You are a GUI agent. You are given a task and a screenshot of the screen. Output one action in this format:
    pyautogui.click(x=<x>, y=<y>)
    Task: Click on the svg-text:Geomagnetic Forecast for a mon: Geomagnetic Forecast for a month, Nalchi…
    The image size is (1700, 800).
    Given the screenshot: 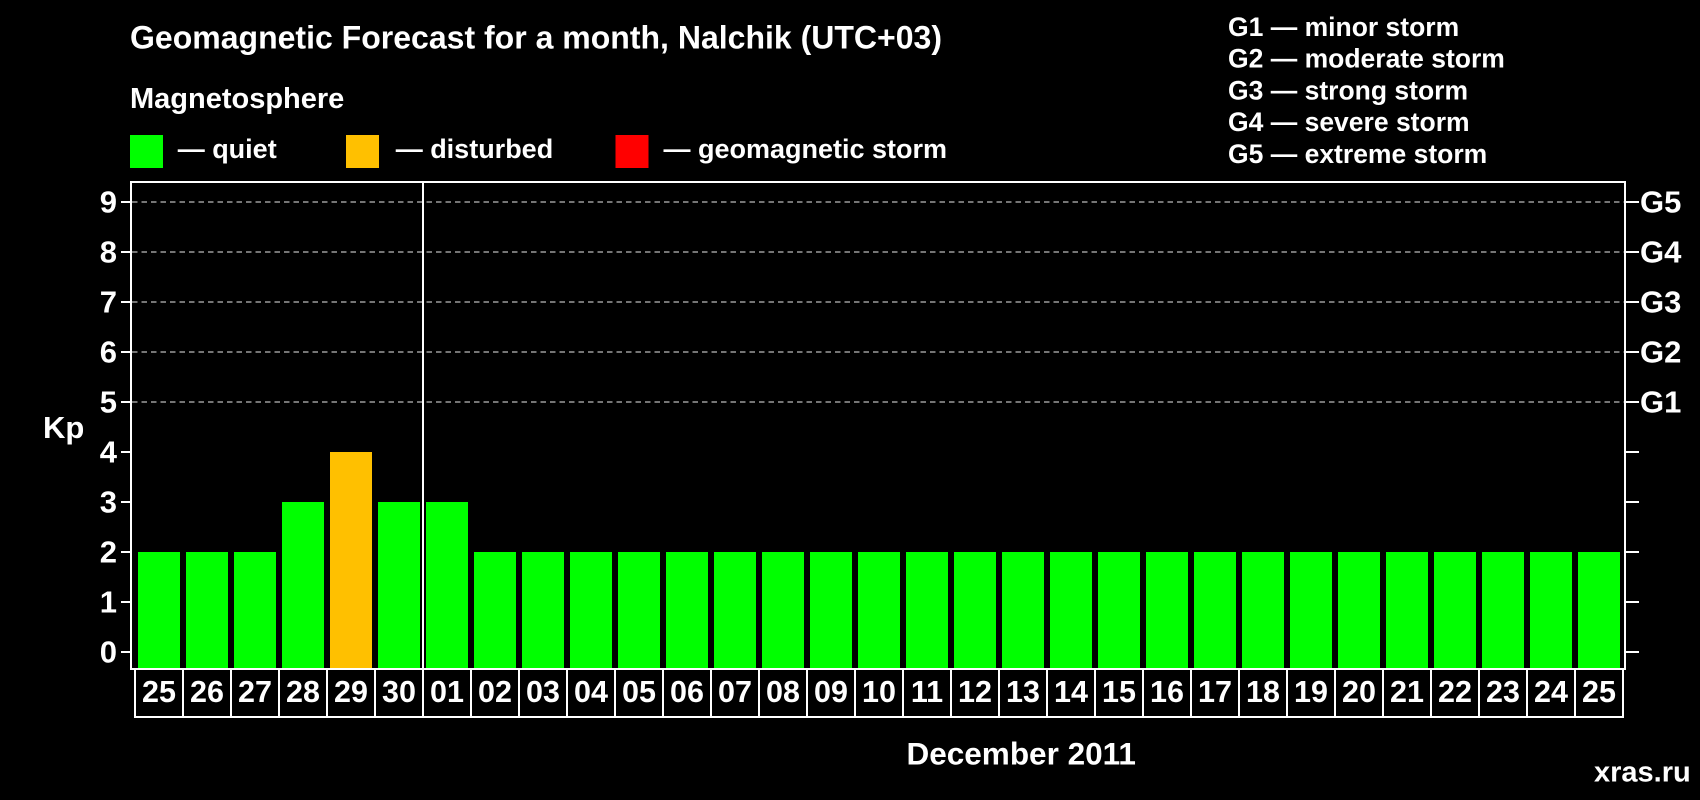 What is the action you would take?
    pyautogui.click(x=536, y=38)
    